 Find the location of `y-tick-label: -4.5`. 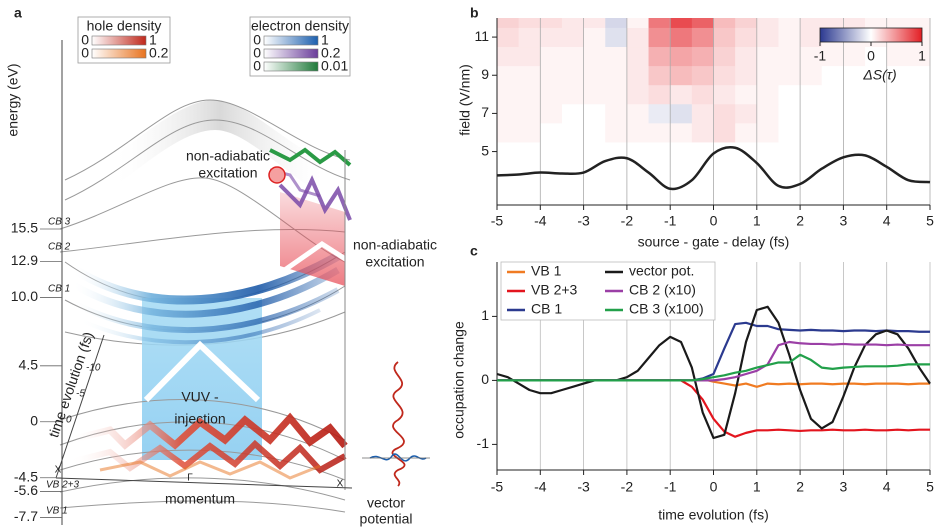

y-tick-label: -4.5 is located at coordinates (26, 476).